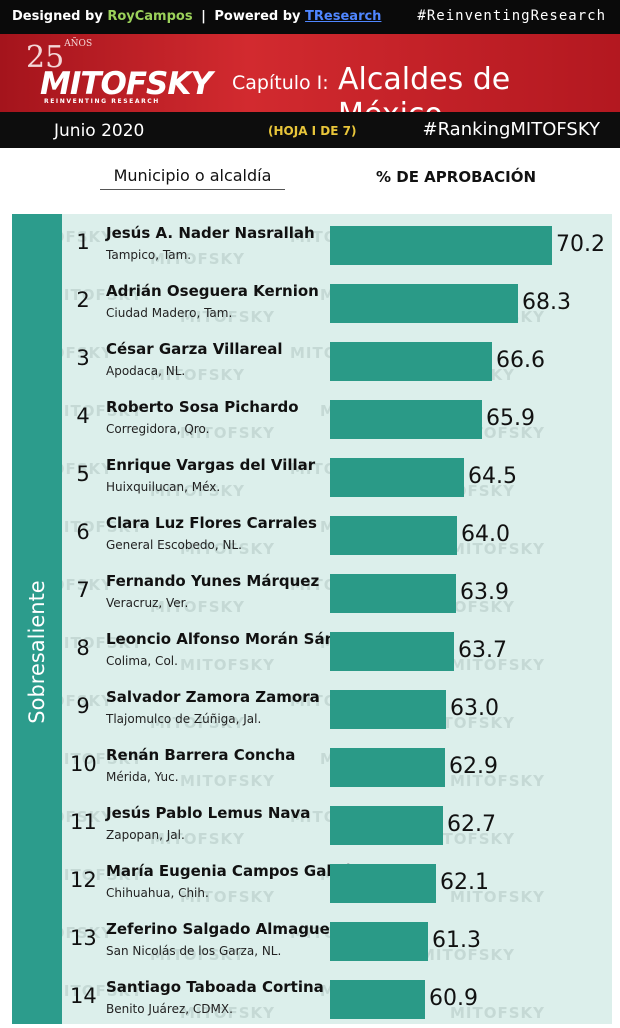  What do you see at coordinates (257, 16) in the screenshot?
I see `powered-by-label: Powered by` at bounding box center [257, 16].